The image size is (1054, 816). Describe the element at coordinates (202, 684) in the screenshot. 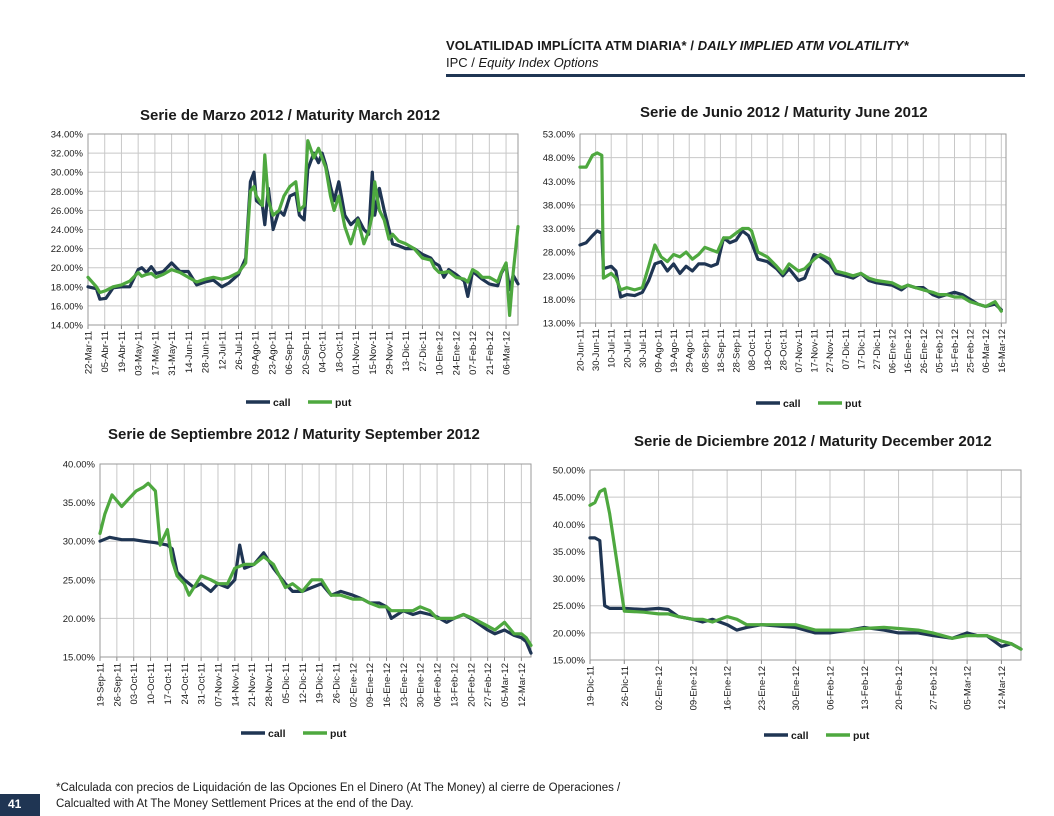

I see `x-tick-label: 31-Oct-11` at that location.